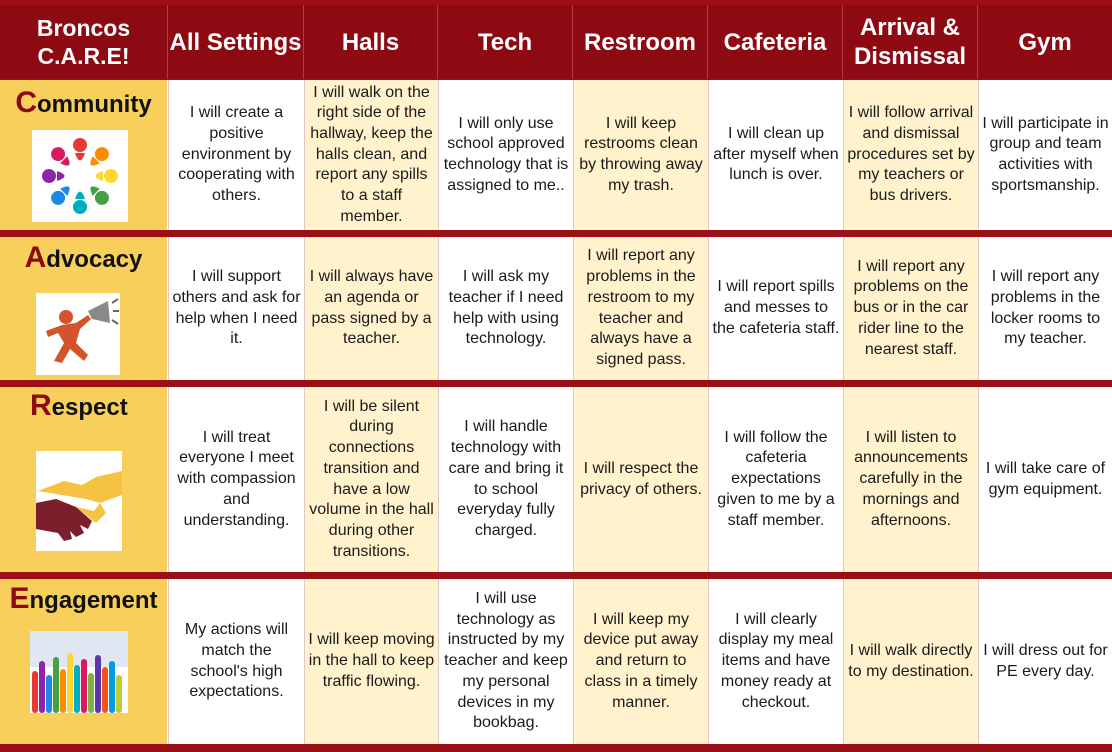 This screenshot has height=752, width=1112. I want to click on row-label-engagement: Engagement, so click(83, 661).